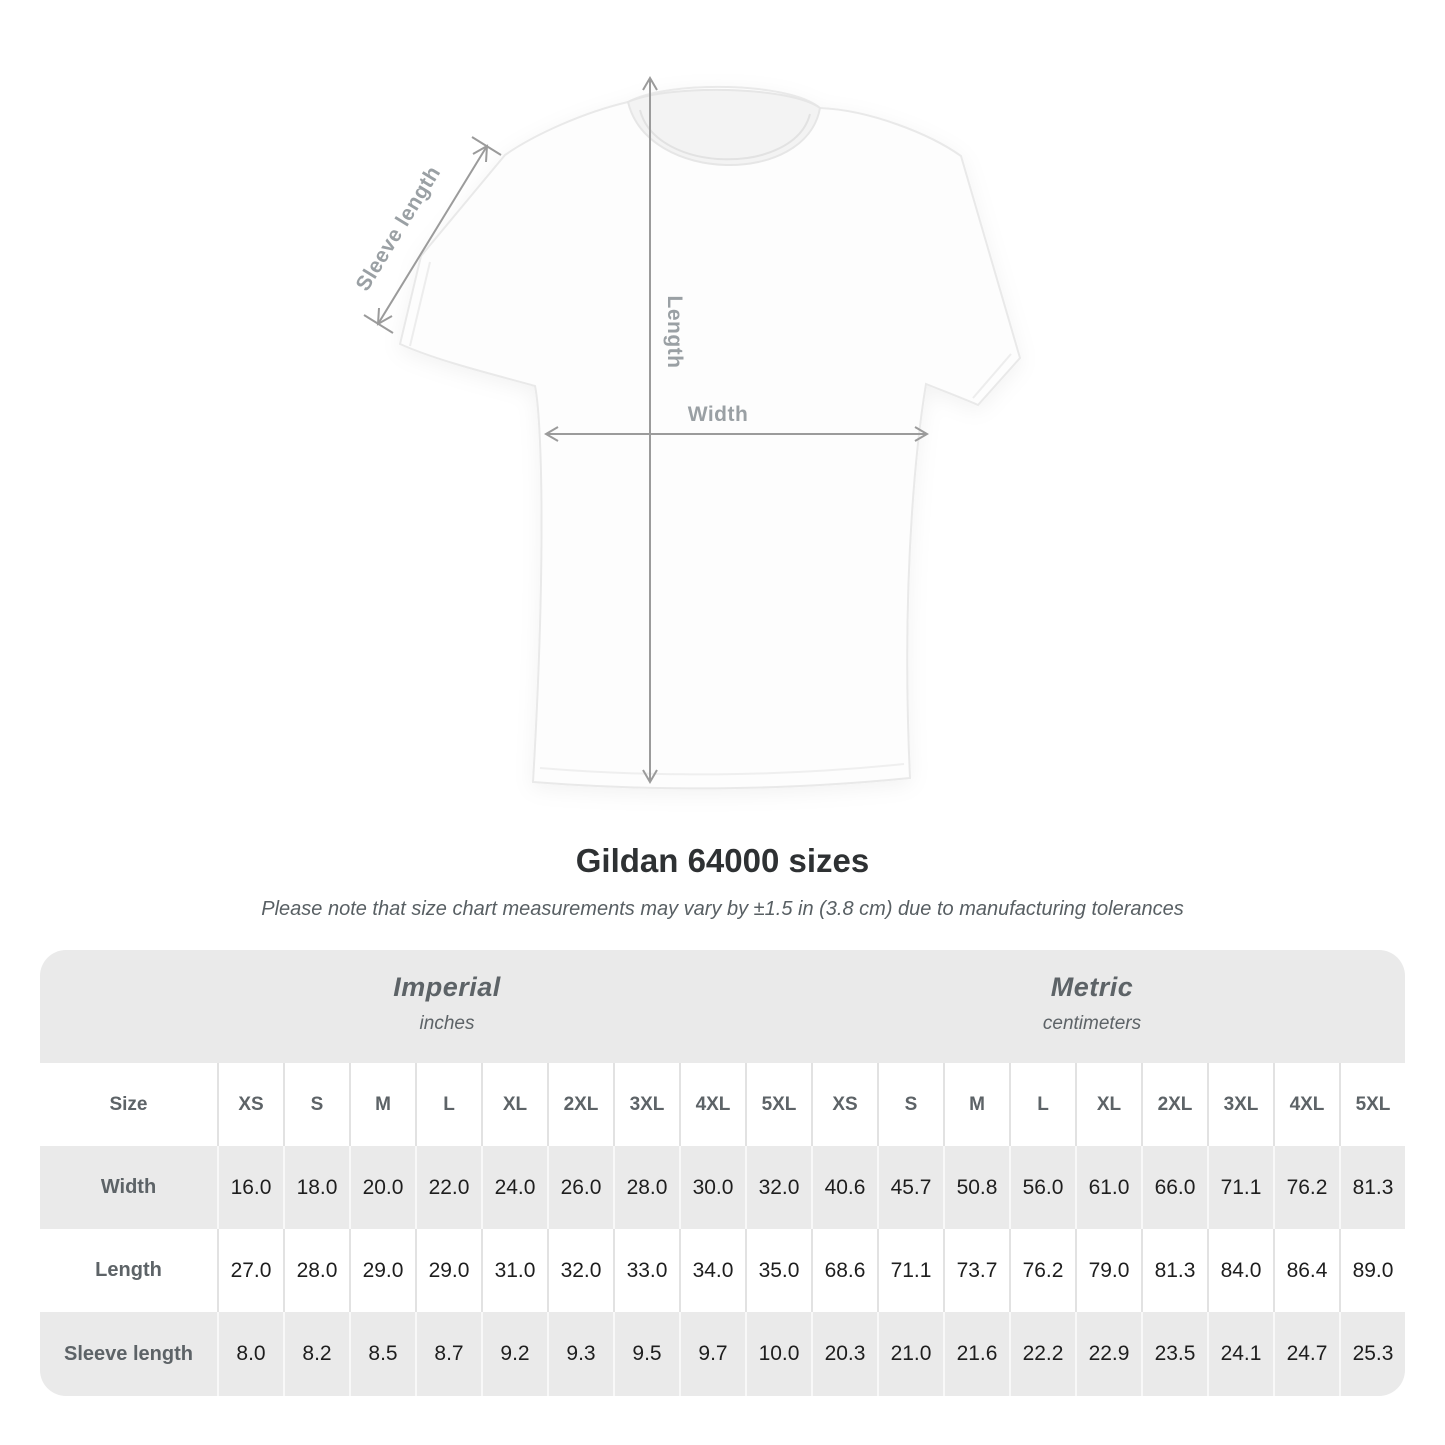 Image resolution: width=1445 pixels, height=1445 pixels. What do you see at coordinates (1108, 1270) in the screenshot?
I see `table-cell: 79.0` at bounding box center [1108, 1270].